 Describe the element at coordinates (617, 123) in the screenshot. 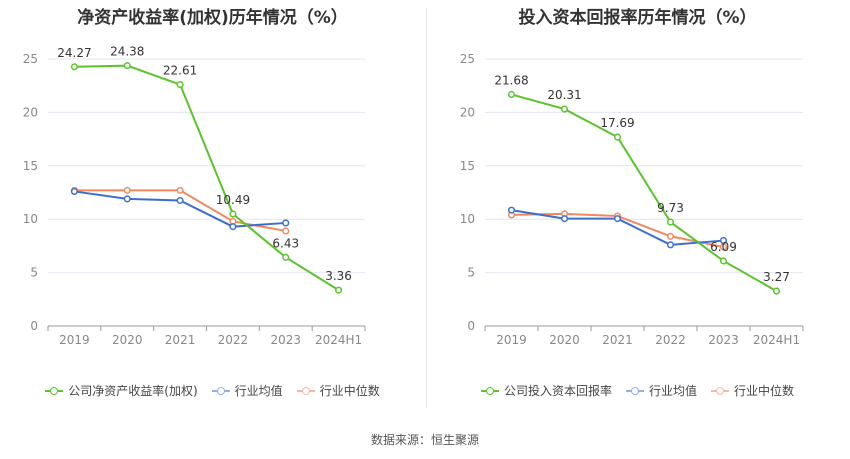

I see `data-label: 17.69` at that location.